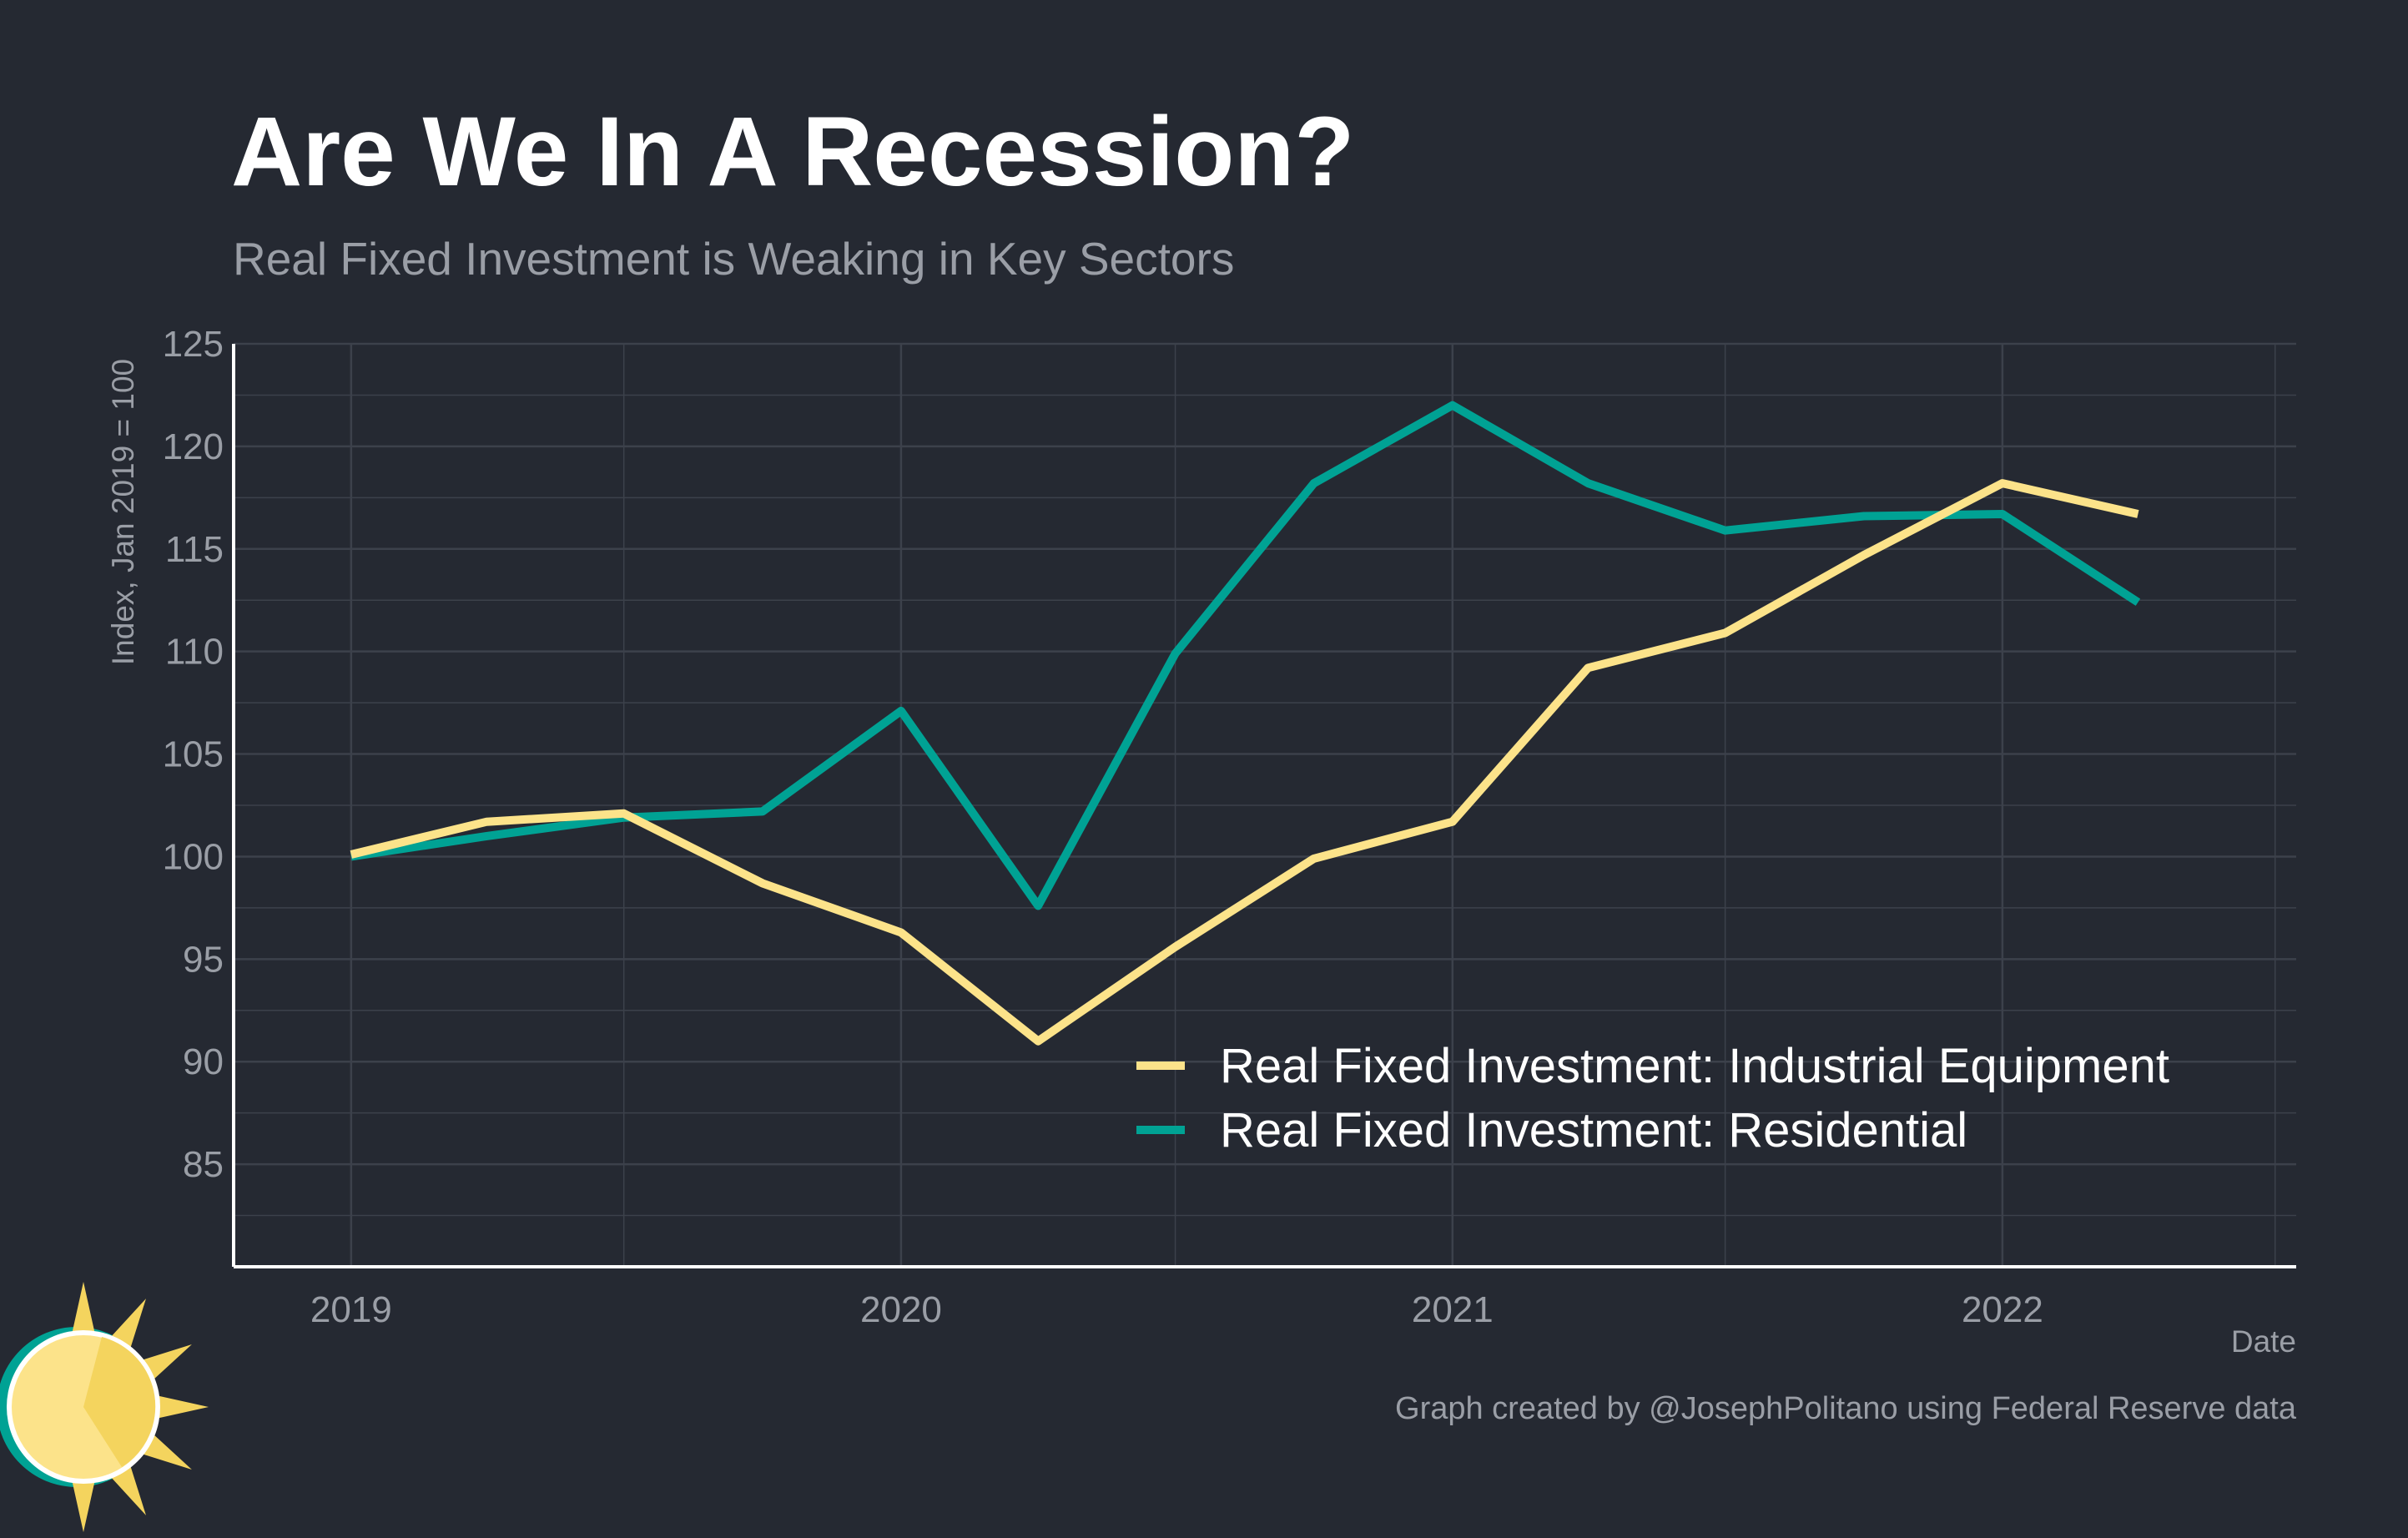  Describe the element at coordinates (203, 1061) in the screenshot. I see `y-tick-label: 90` at that location.